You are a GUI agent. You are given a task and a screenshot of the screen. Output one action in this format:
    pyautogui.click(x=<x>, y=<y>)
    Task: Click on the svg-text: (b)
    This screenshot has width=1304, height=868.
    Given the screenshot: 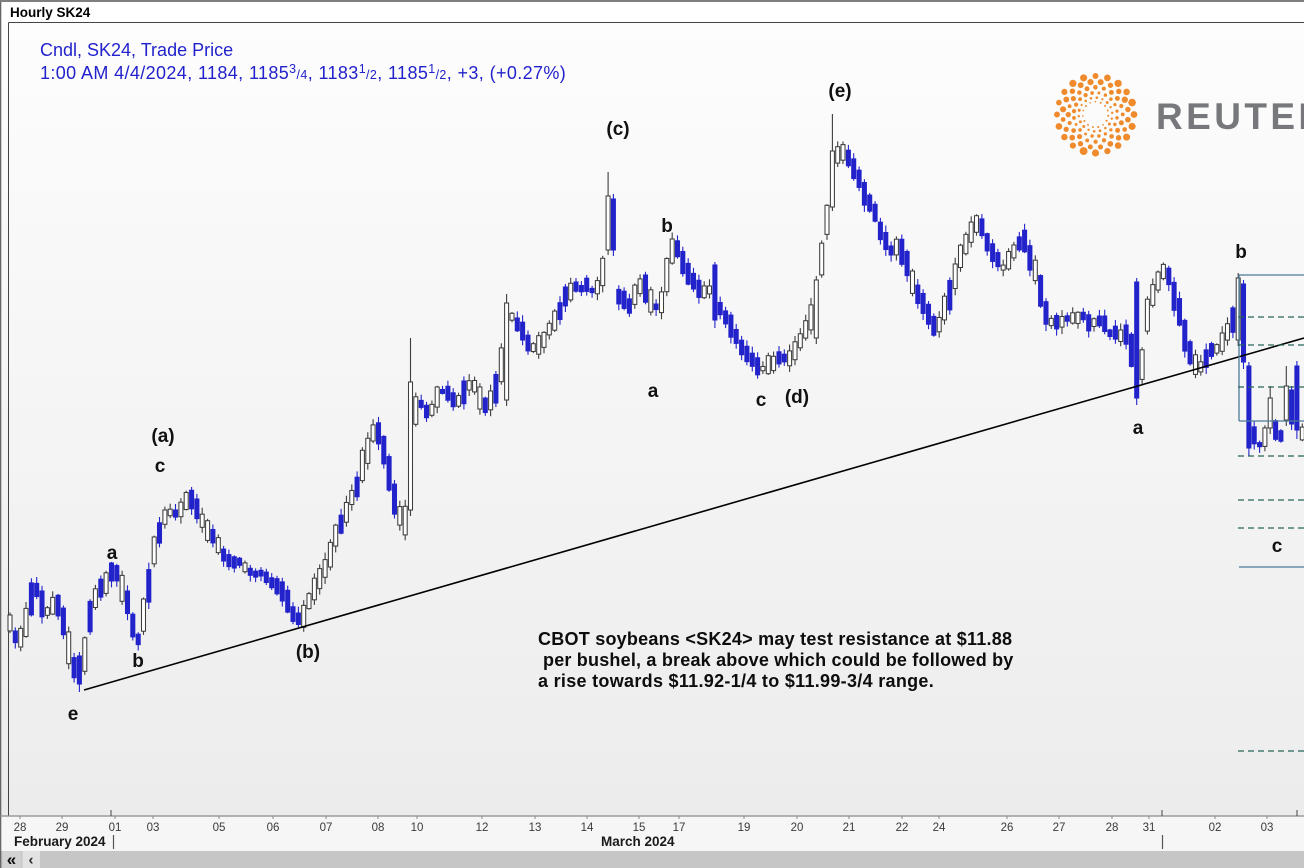 What is the action you would take?
    pyautogui.click(x=308, y=652)
    